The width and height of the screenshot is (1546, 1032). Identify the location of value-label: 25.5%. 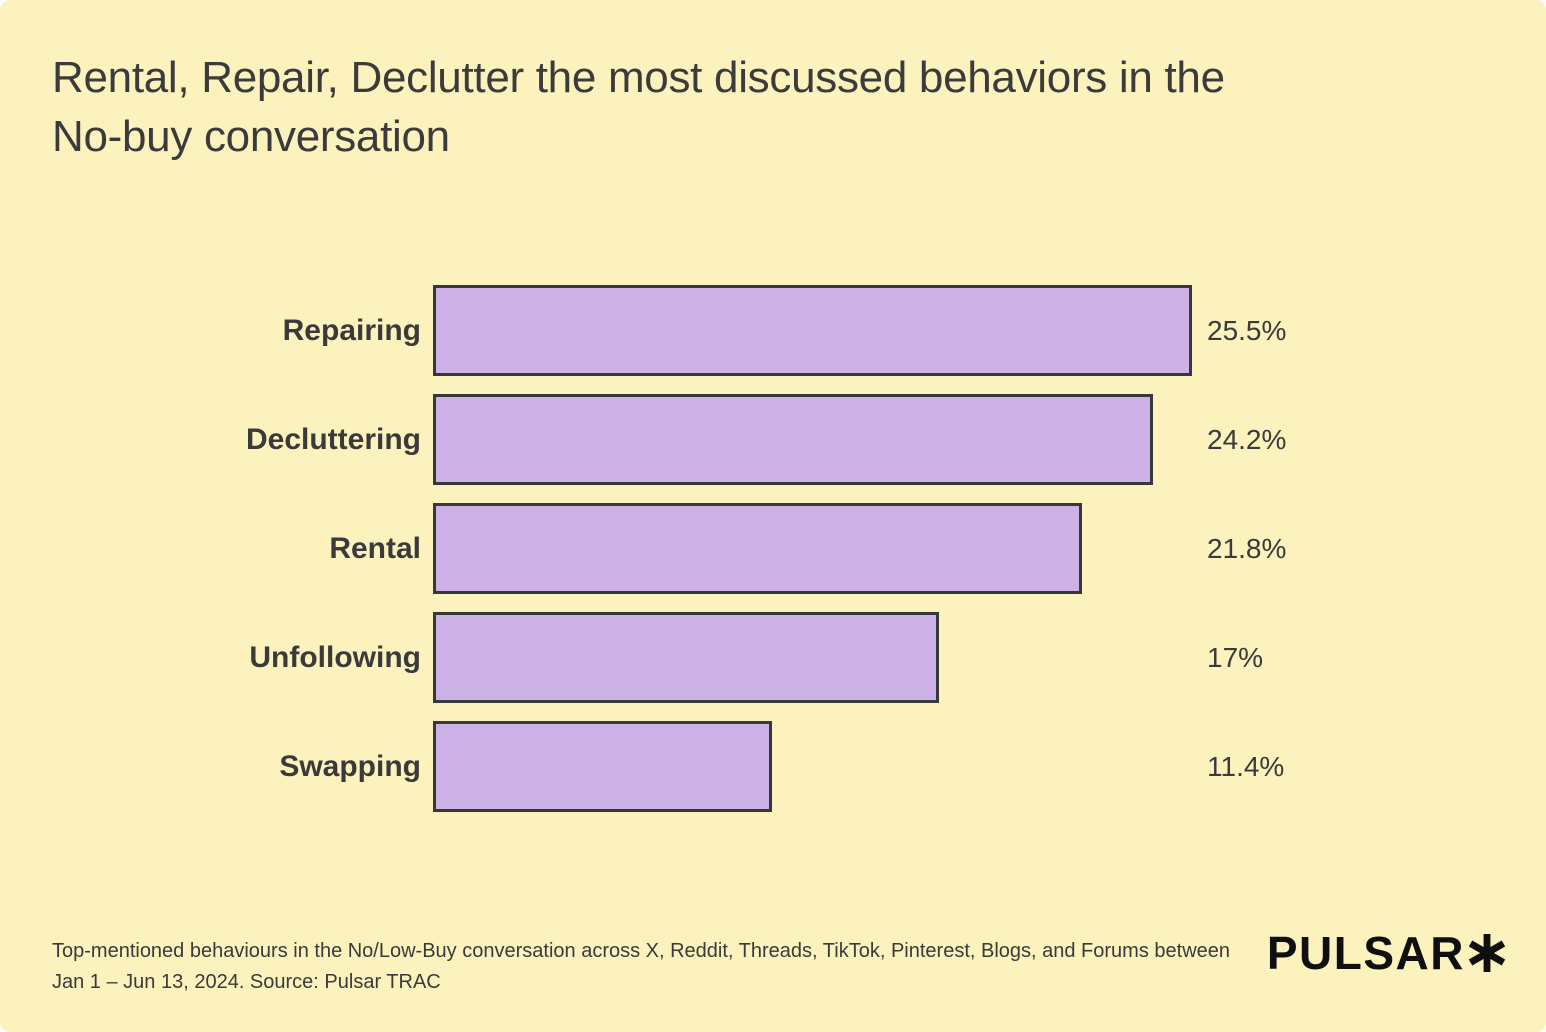
(1247, 330).